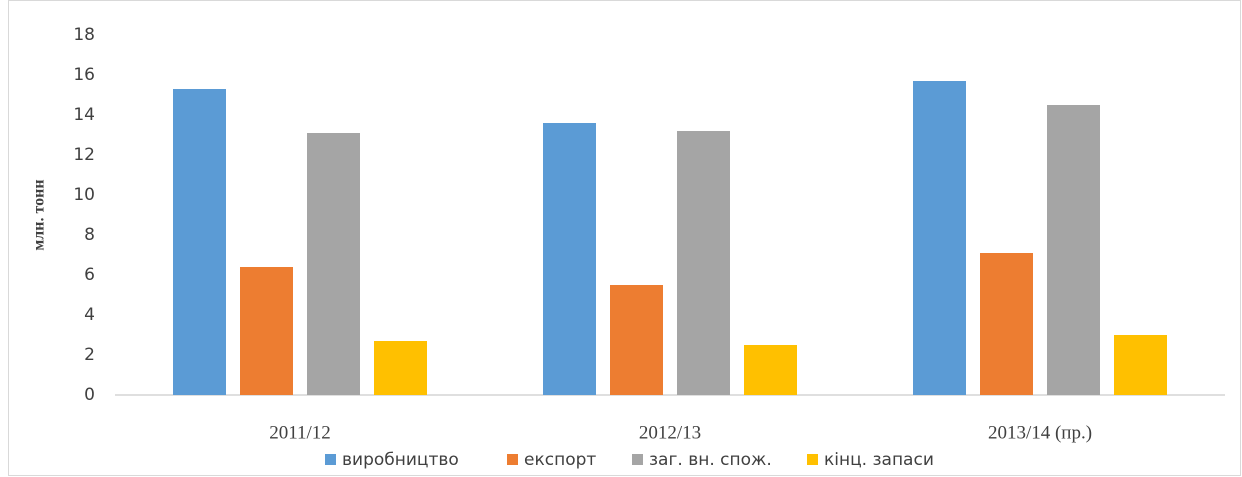  What do you see at coordinates (89, 275) in the screenshot?
I see `y-tick-label: 6` at bounding box center [89, 275].